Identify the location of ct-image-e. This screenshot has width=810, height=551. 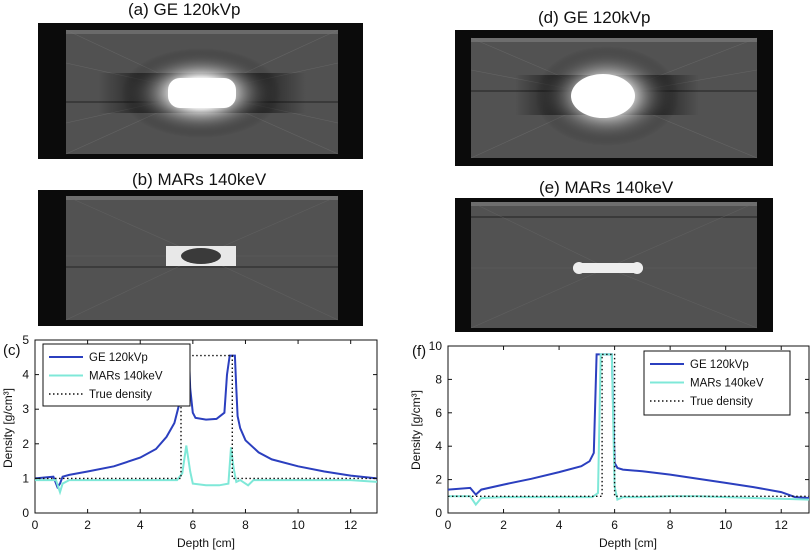
(614, 265).